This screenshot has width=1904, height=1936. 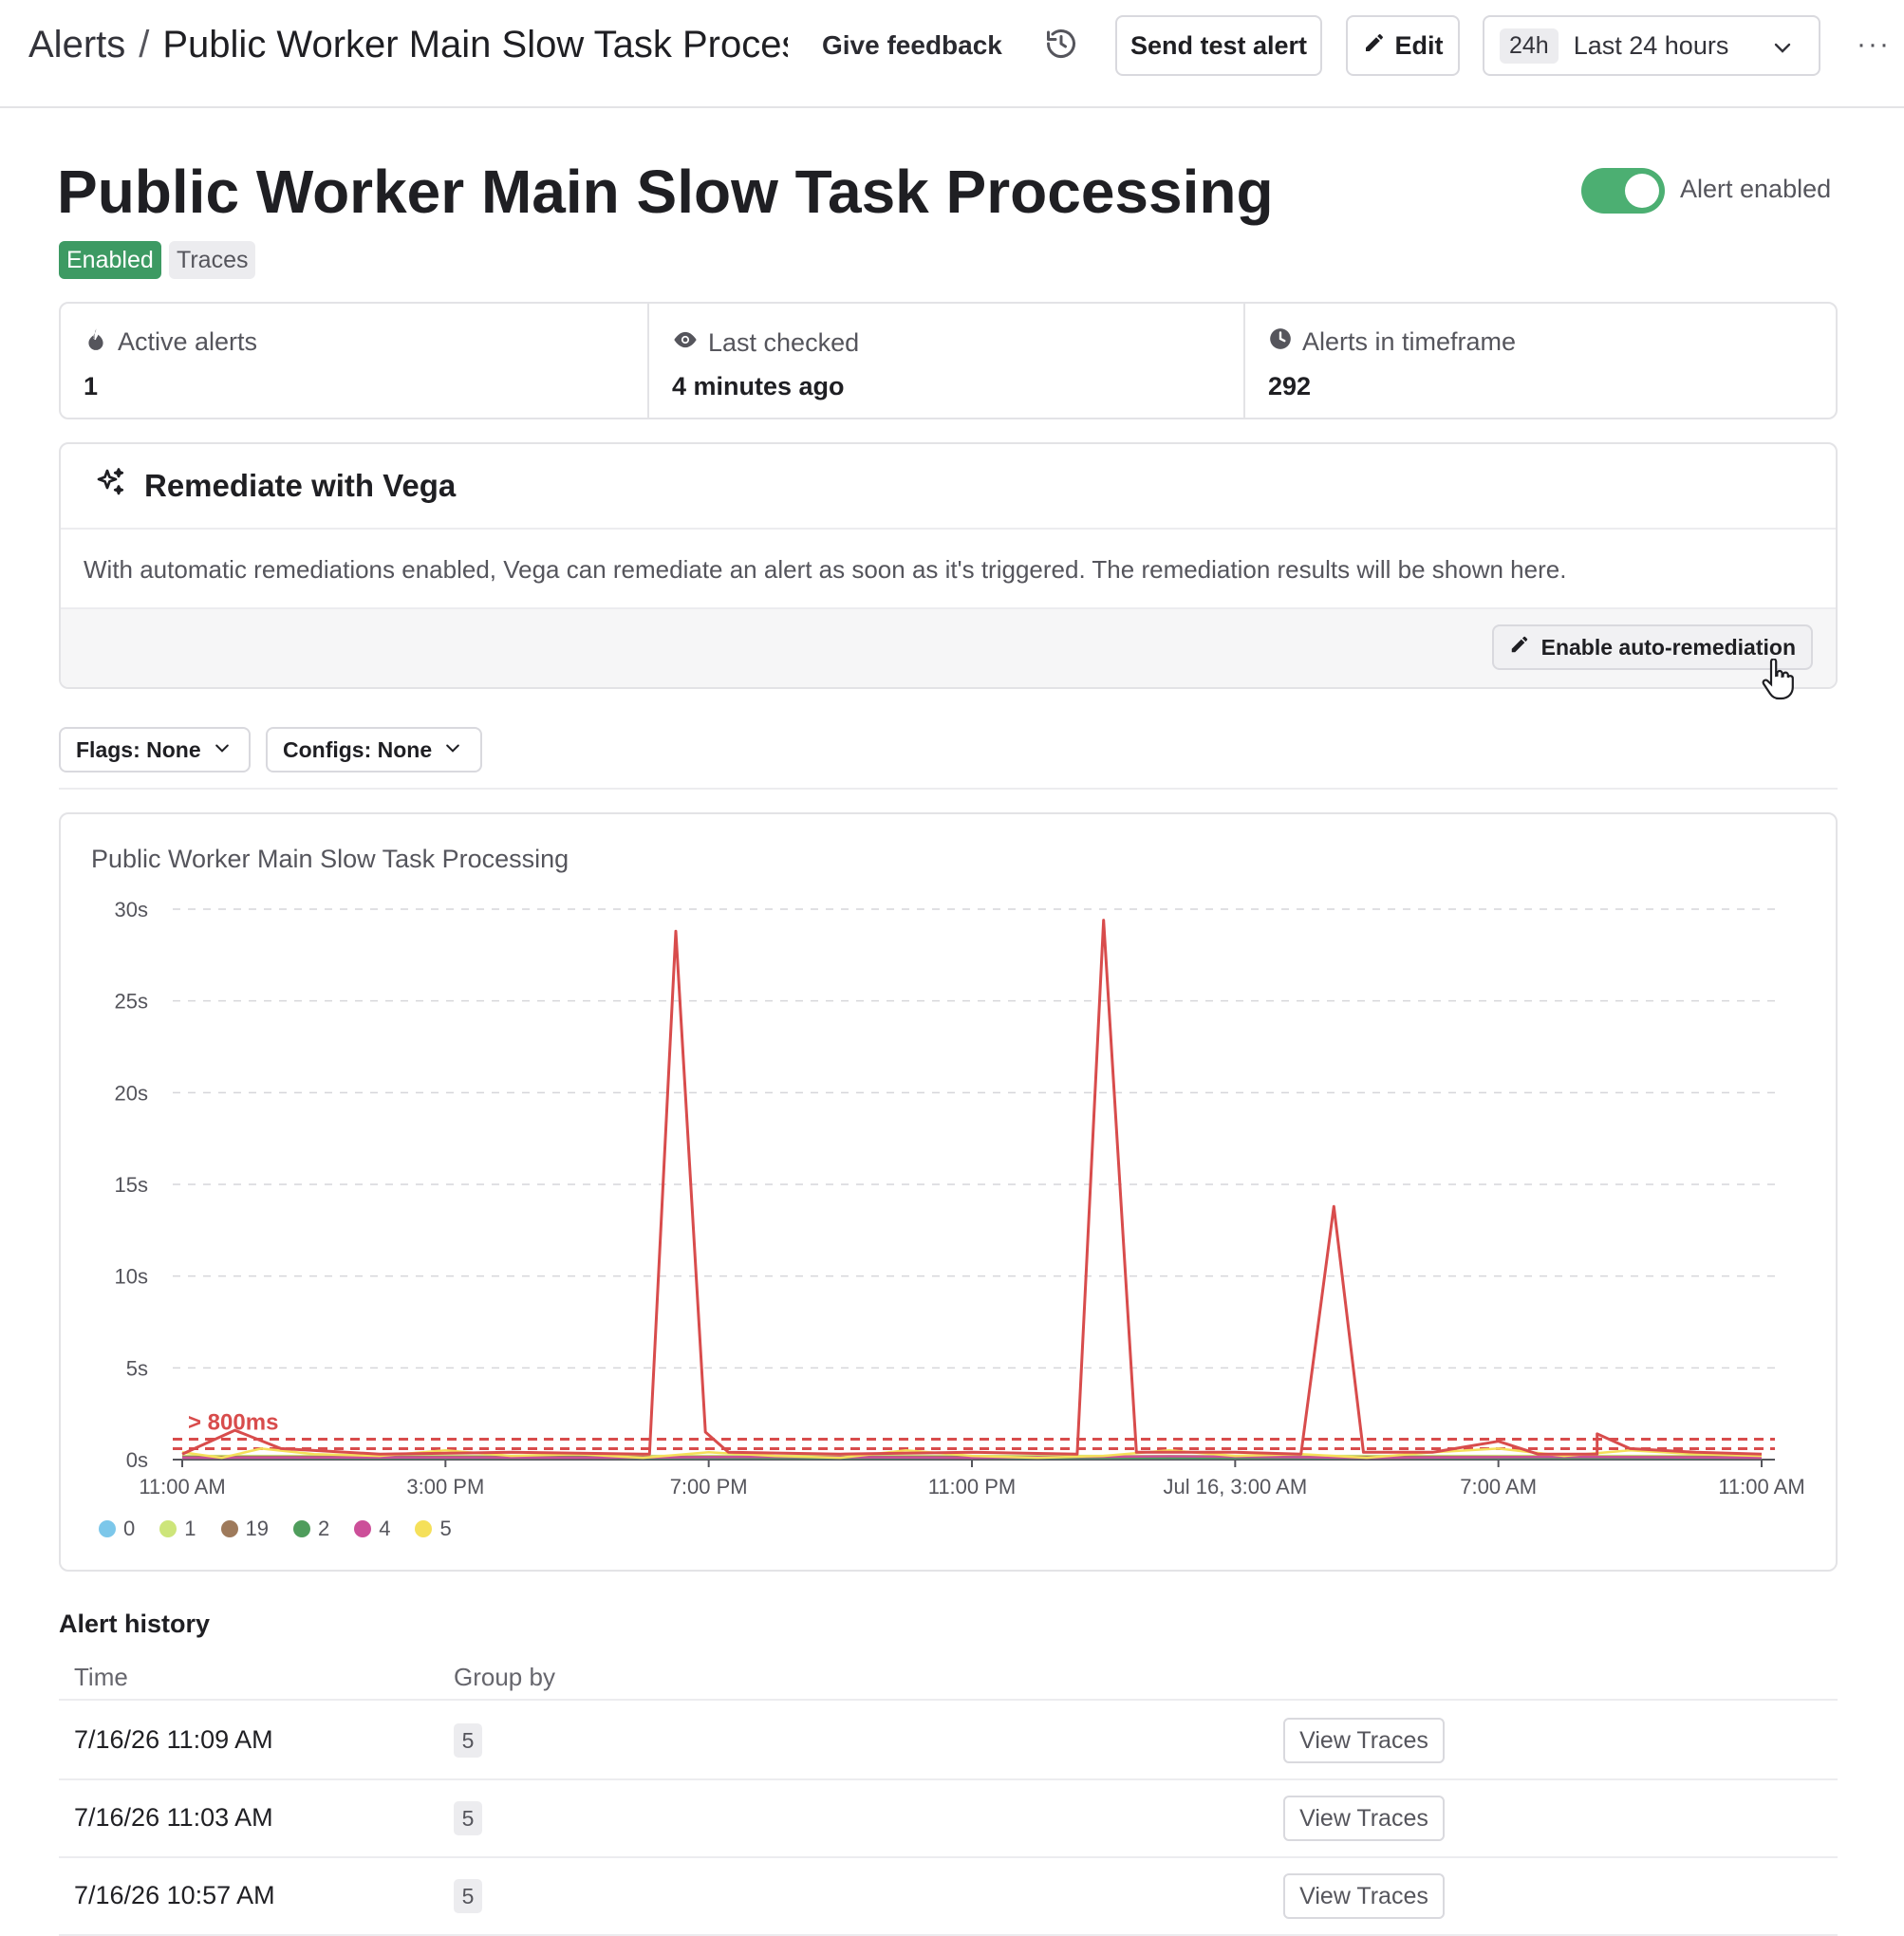 What do you see at coordinates (178, 1529) in the screenshot?
I see `legend-item: 1` at bounding box center [178, 1529].